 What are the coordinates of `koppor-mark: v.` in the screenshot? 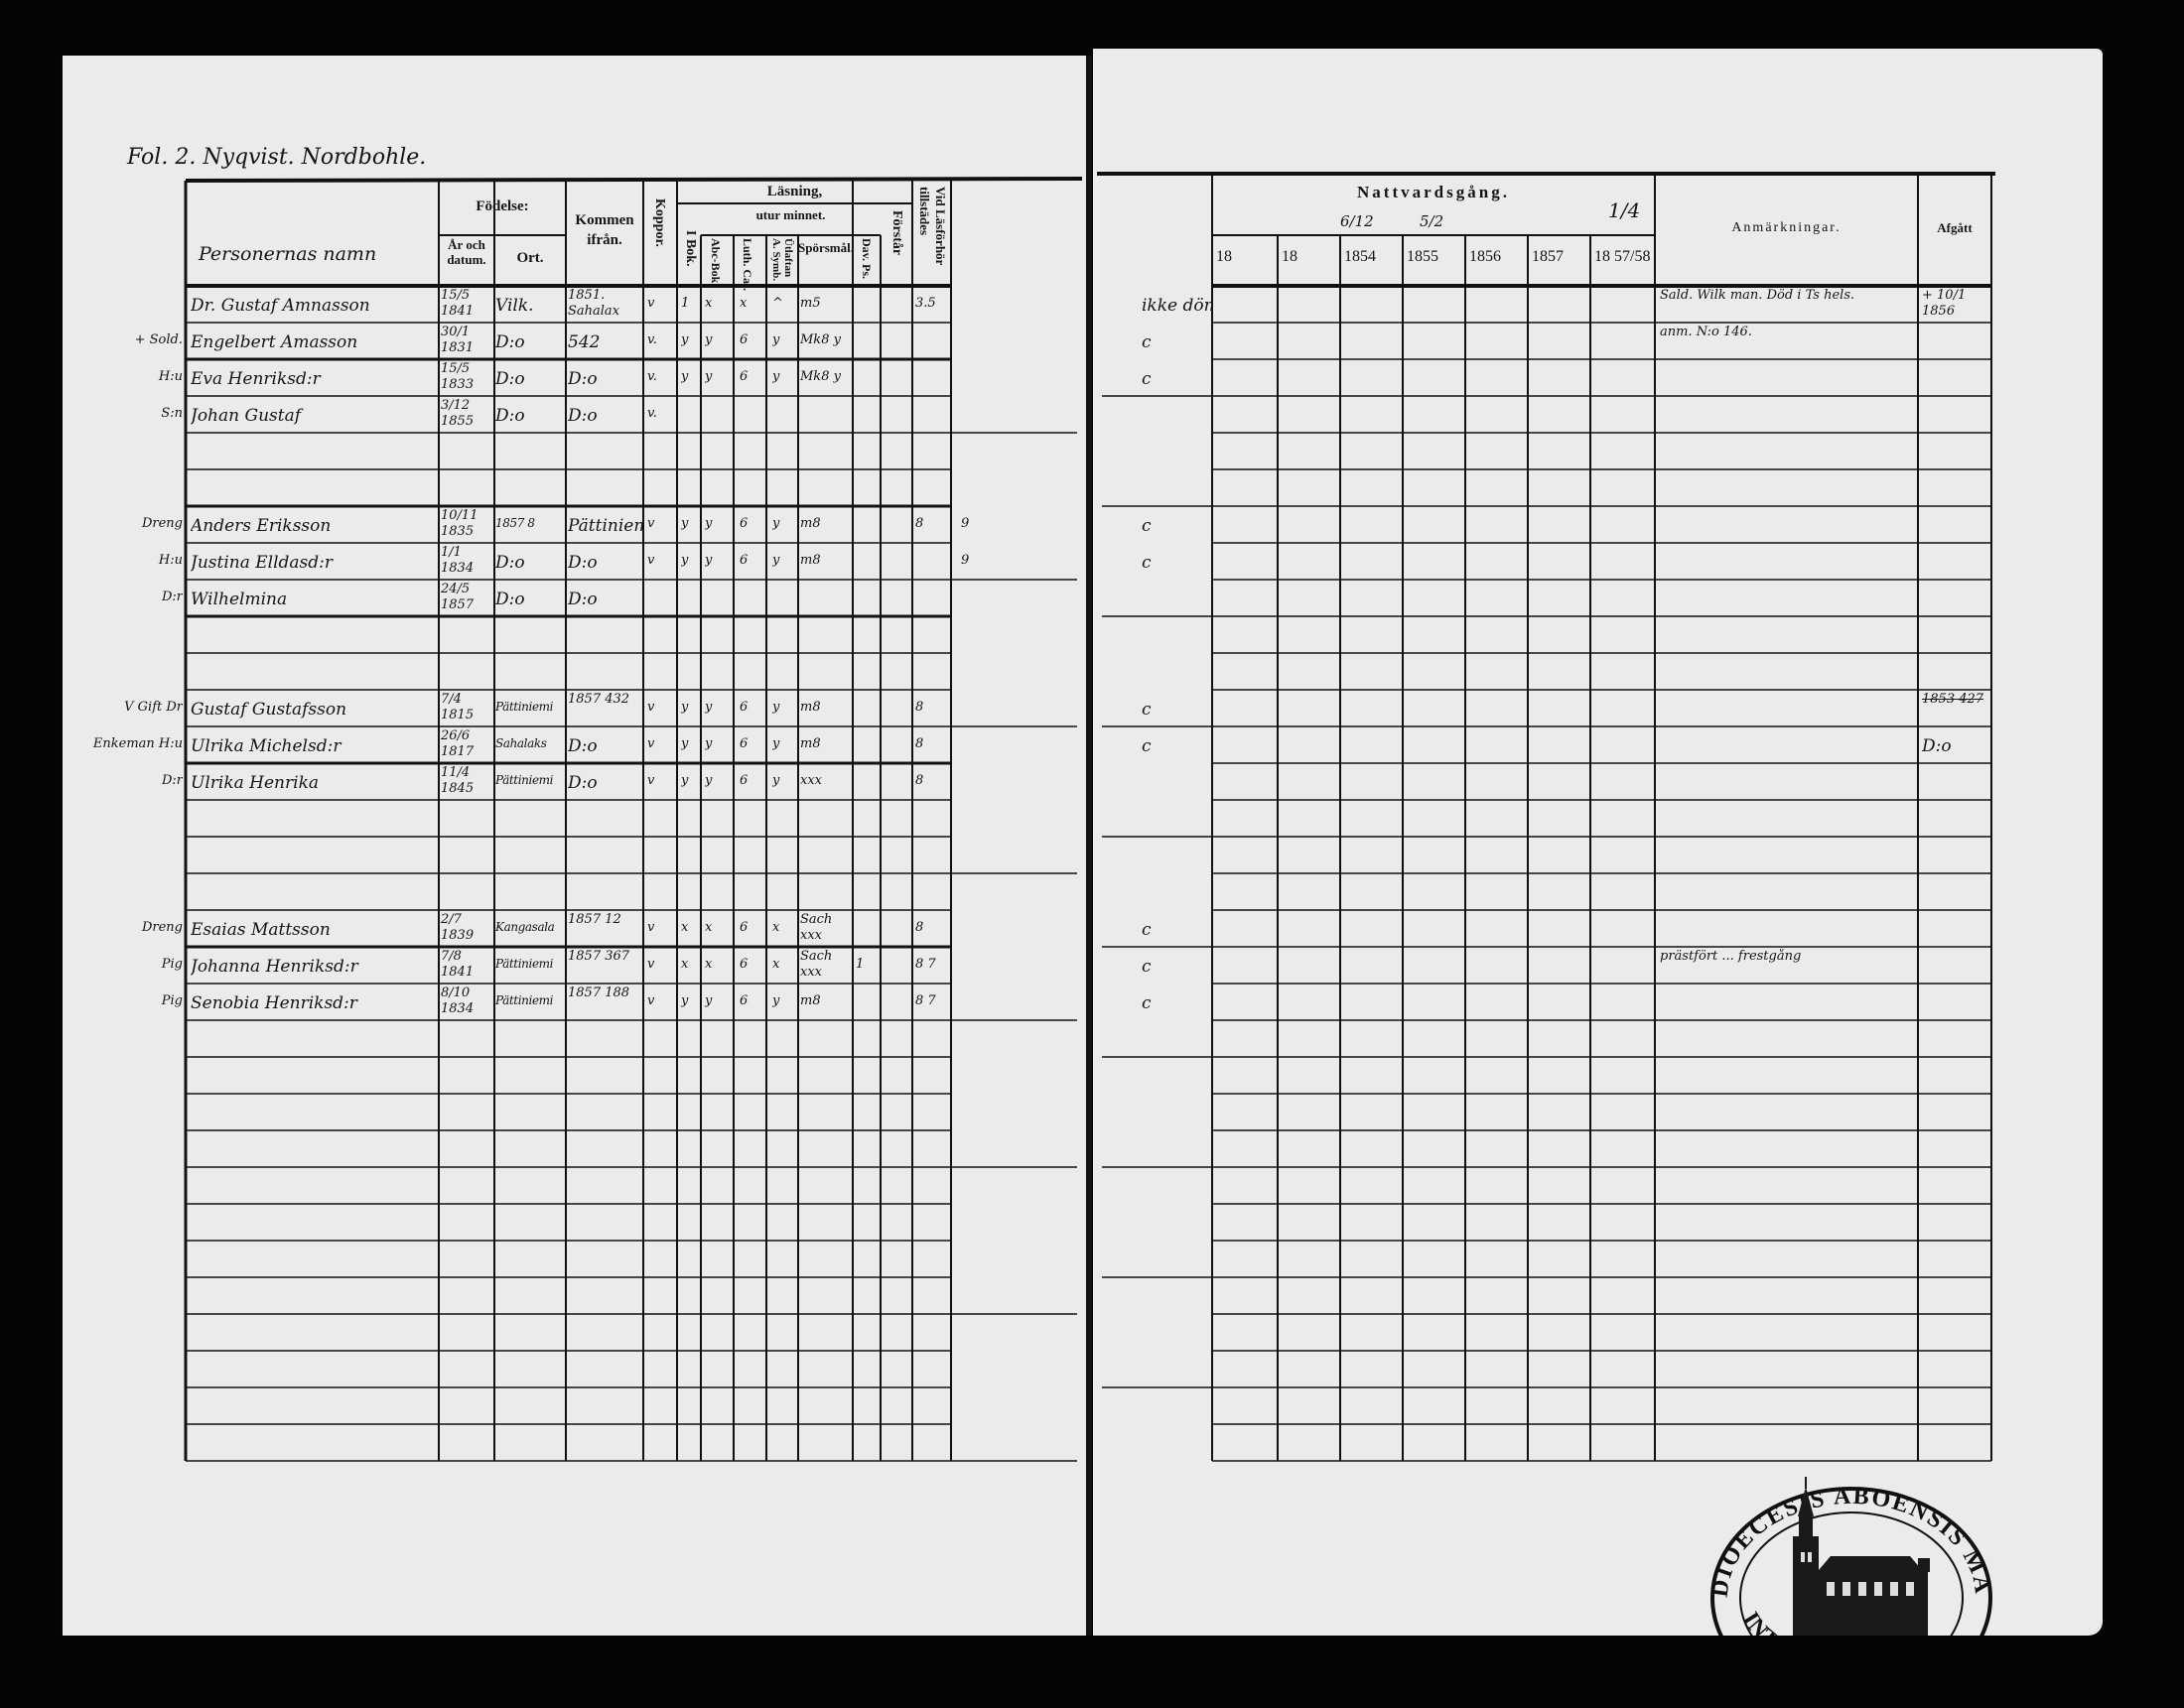 It's located at (652, 414).